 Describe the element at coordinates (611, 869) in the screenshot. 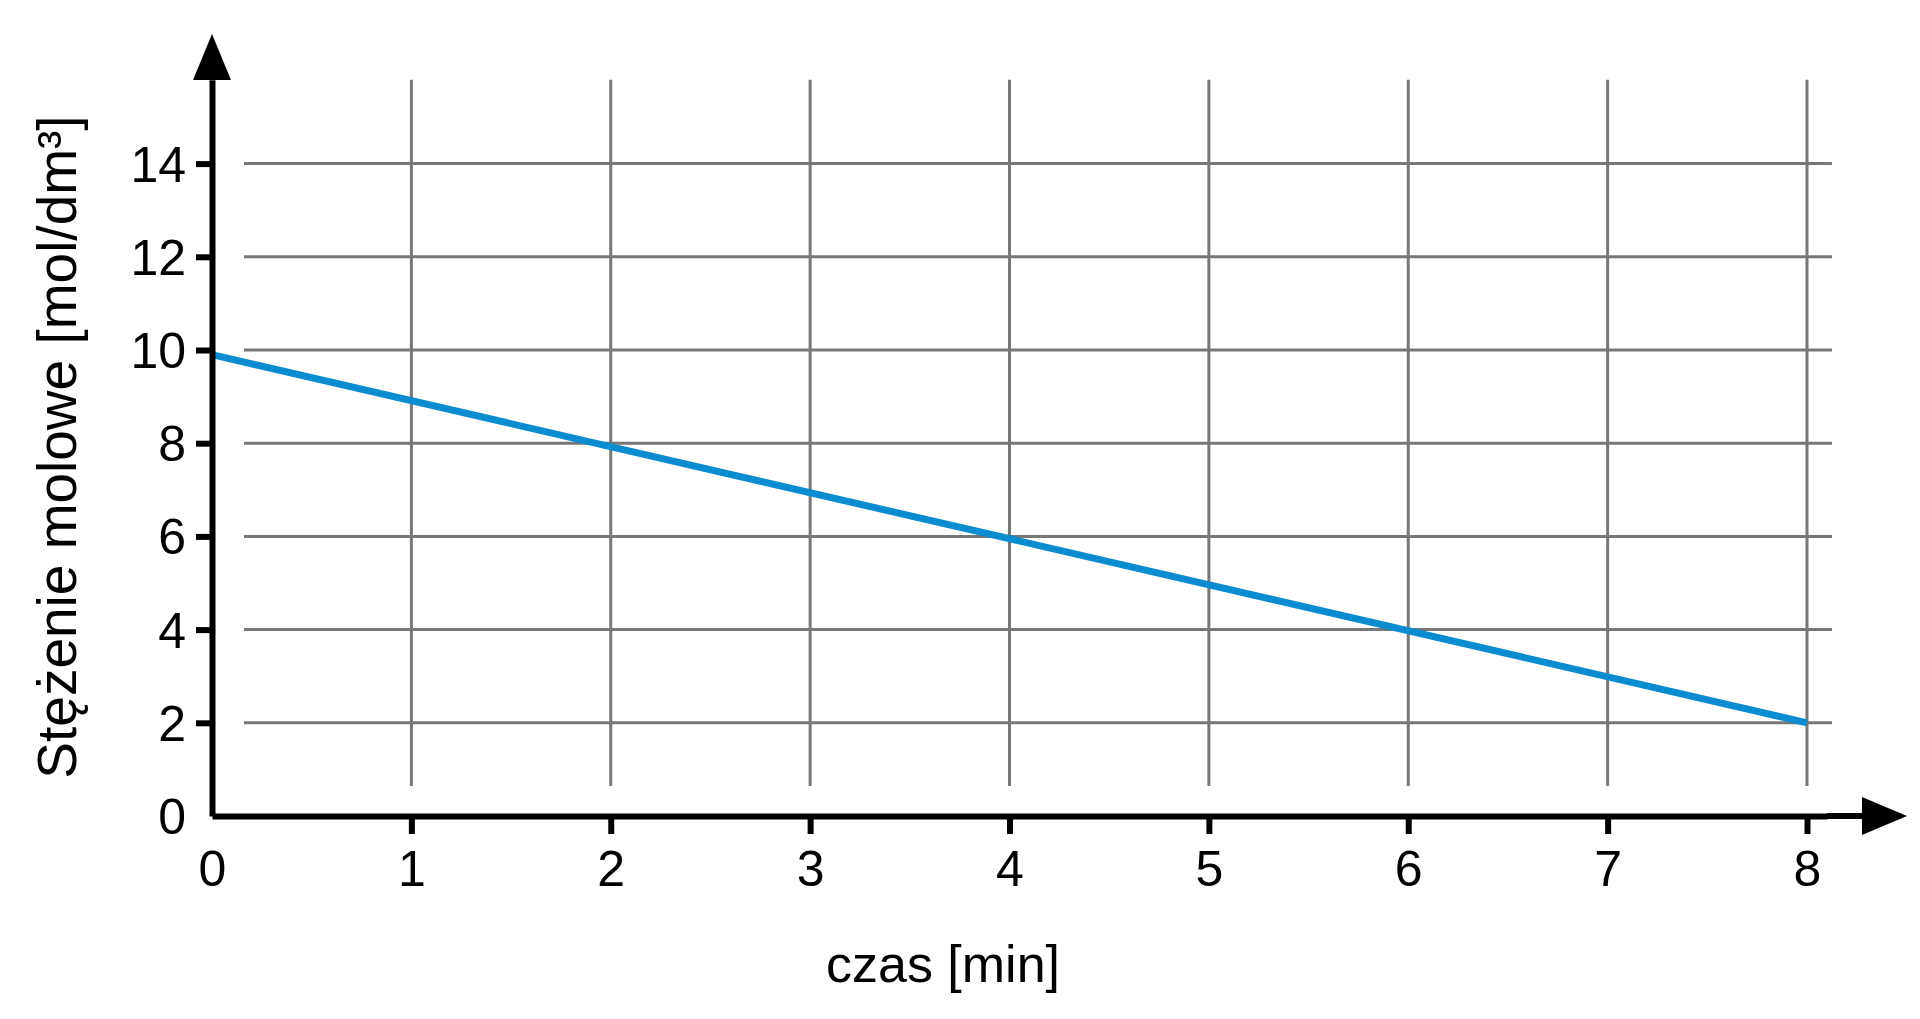

I see `x-tick-label: 2` at that location.